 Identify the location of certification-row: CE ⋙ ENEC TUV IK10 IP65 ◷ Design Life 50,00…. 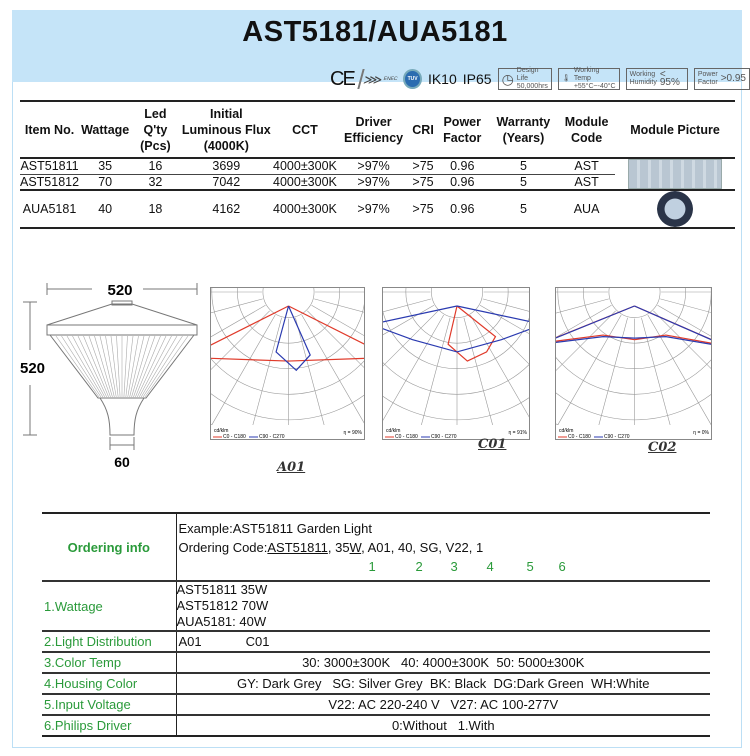
(540, 79).